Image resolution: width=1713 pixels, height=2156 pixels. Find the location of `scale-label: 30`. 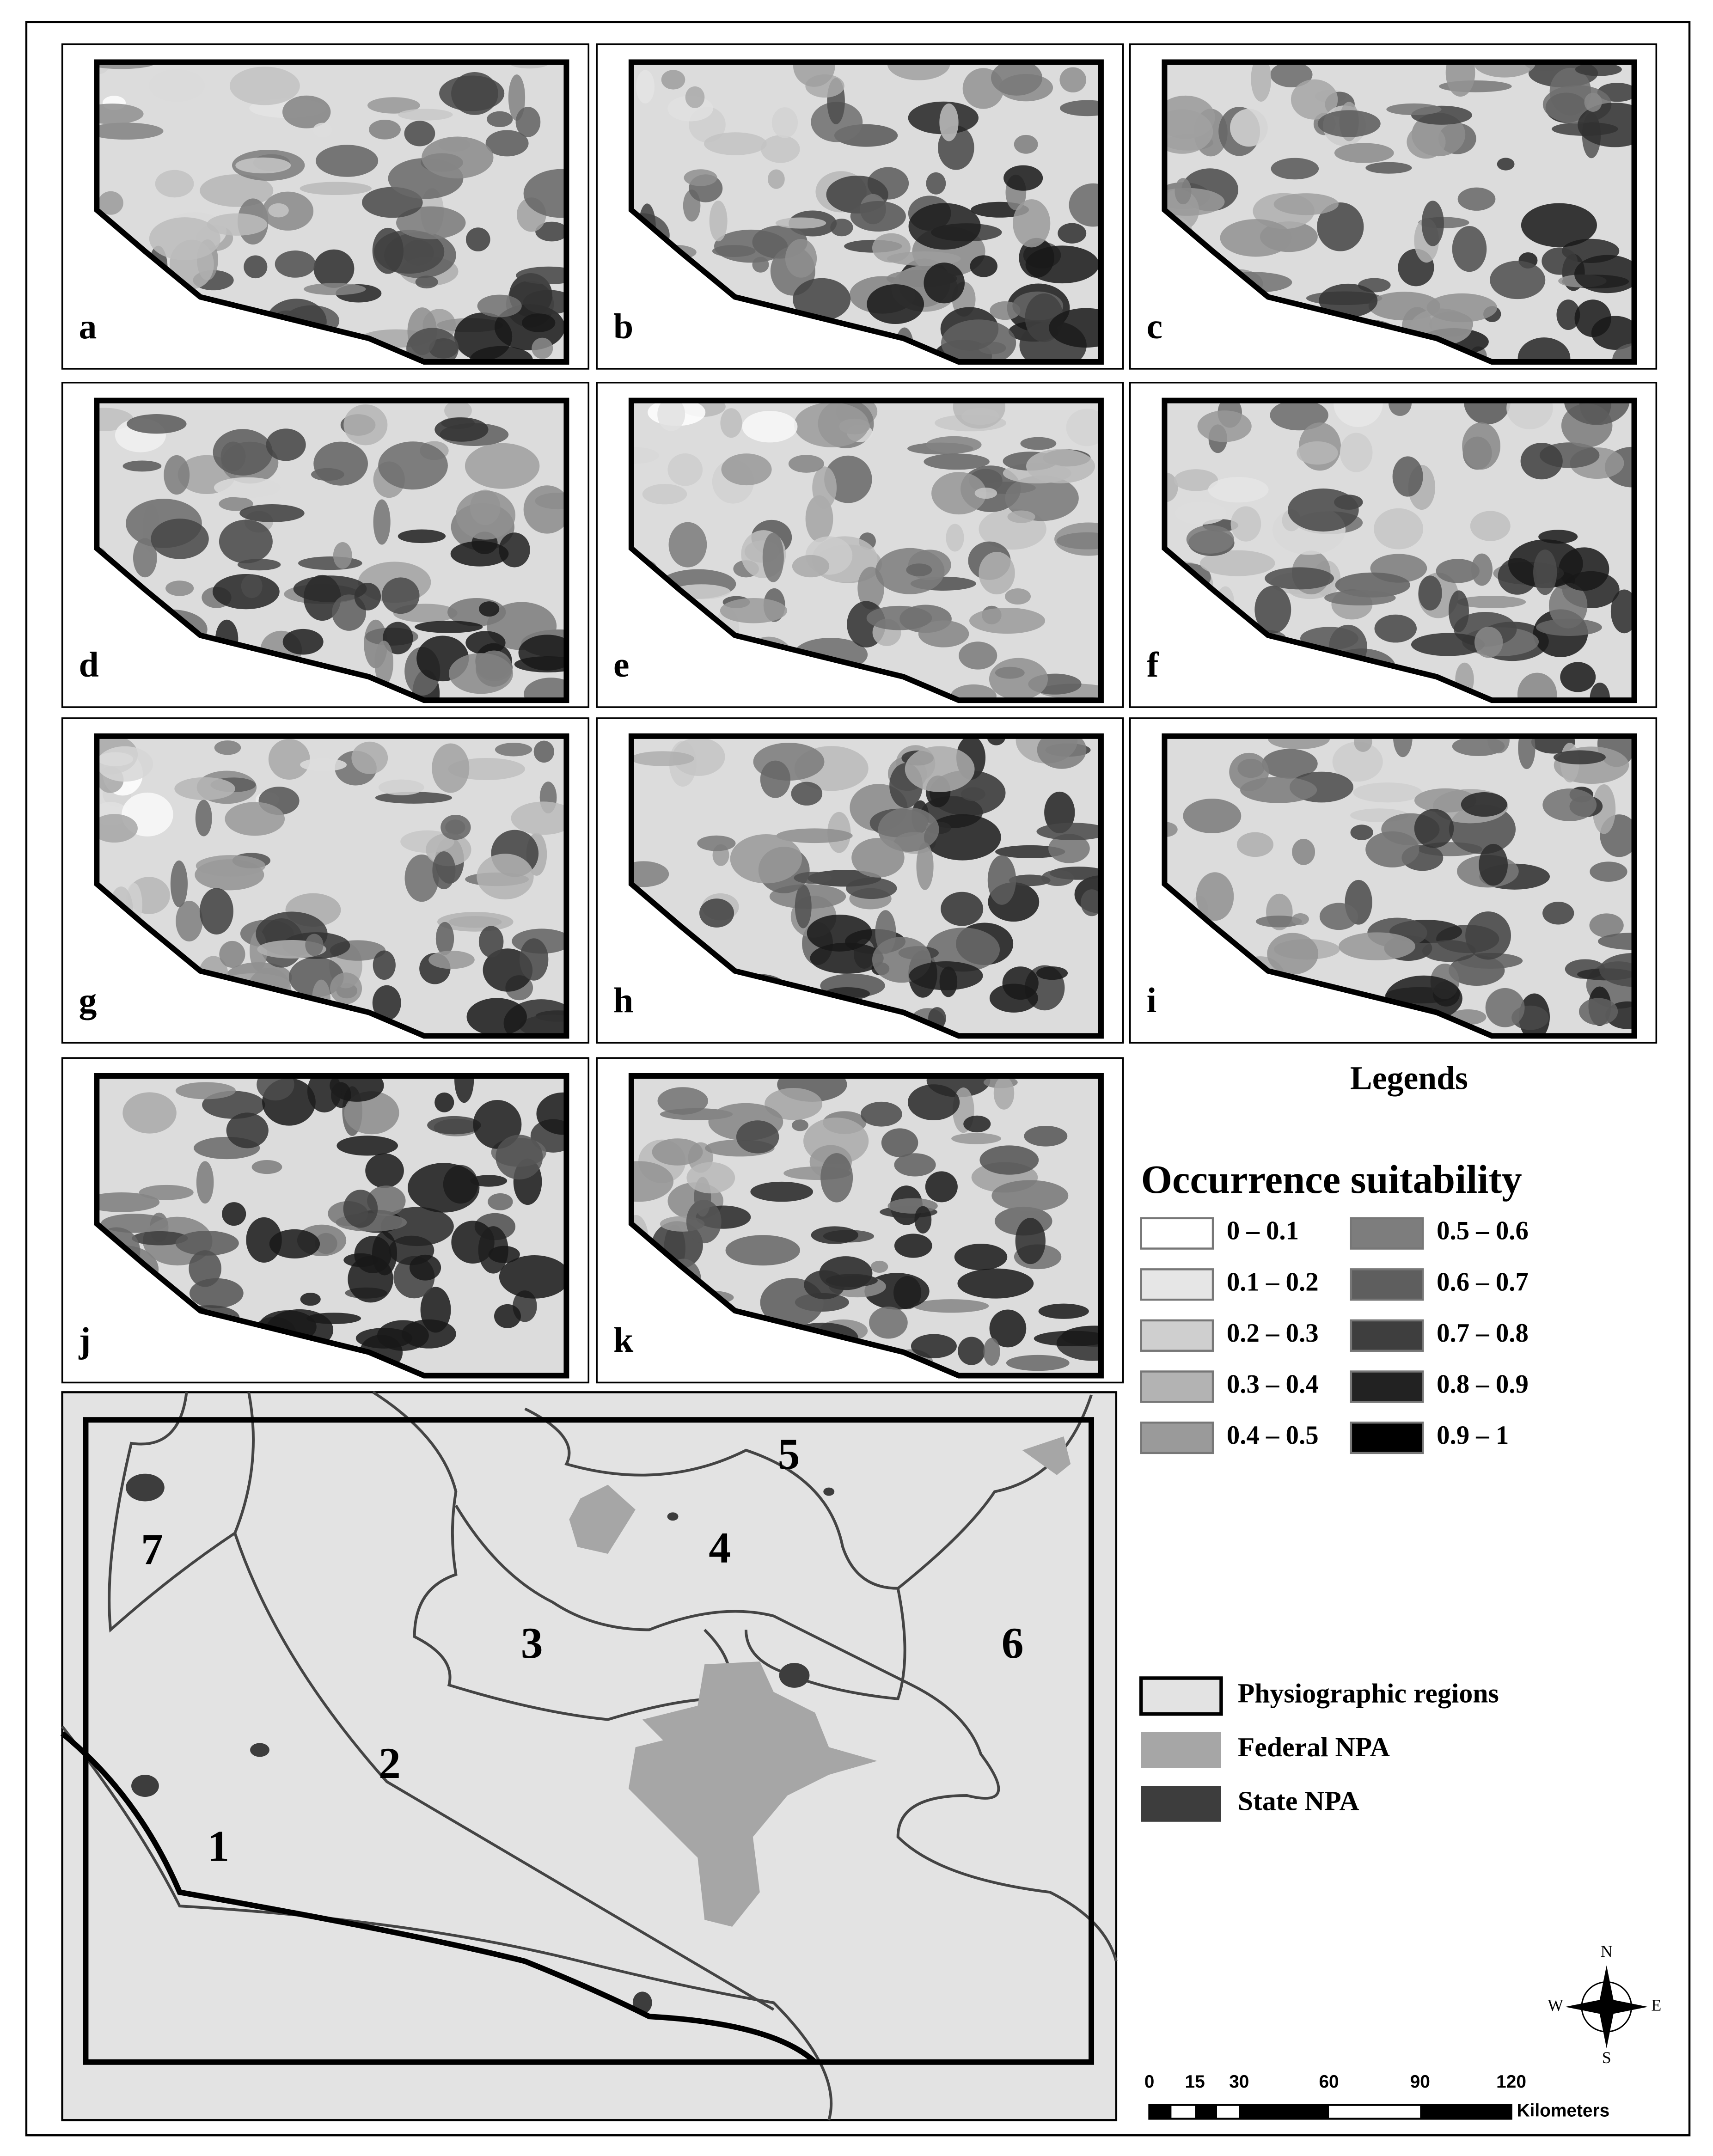

scale-label: 30 is located at coordinates (1239, 2082).